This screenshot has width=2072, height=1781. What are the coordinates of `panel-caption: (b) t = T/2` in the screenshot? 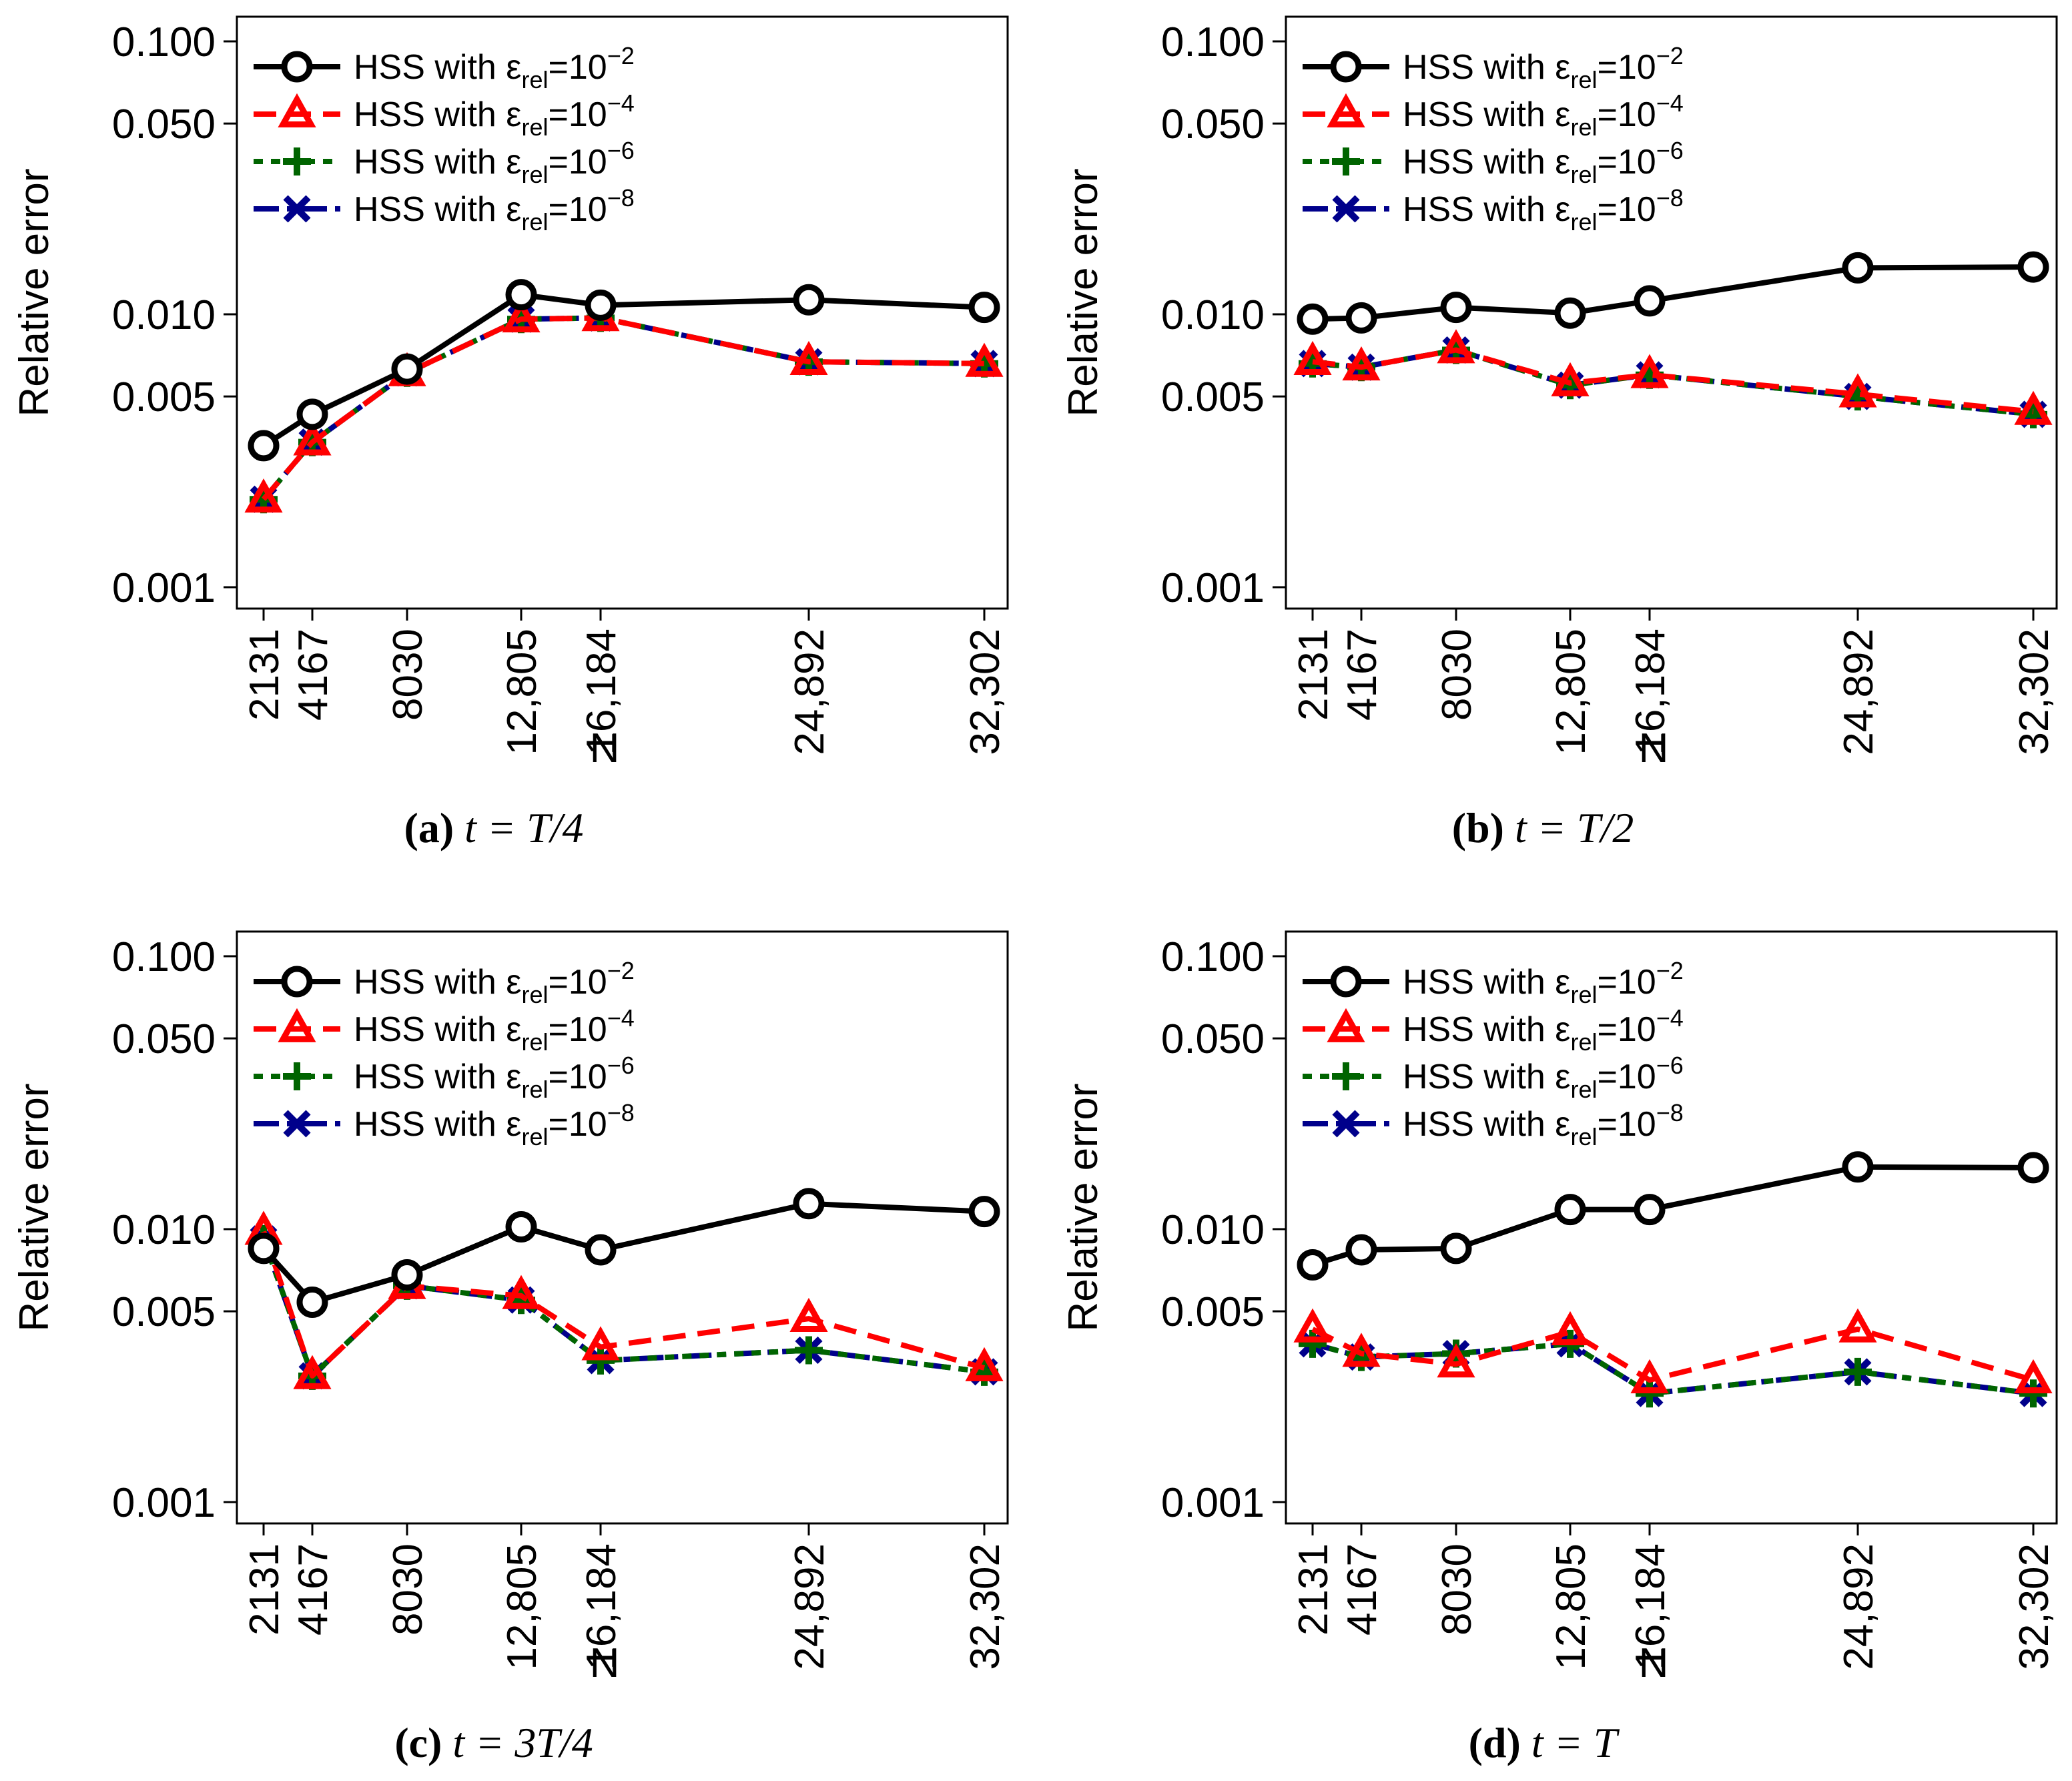 It's located at (1543, 827).